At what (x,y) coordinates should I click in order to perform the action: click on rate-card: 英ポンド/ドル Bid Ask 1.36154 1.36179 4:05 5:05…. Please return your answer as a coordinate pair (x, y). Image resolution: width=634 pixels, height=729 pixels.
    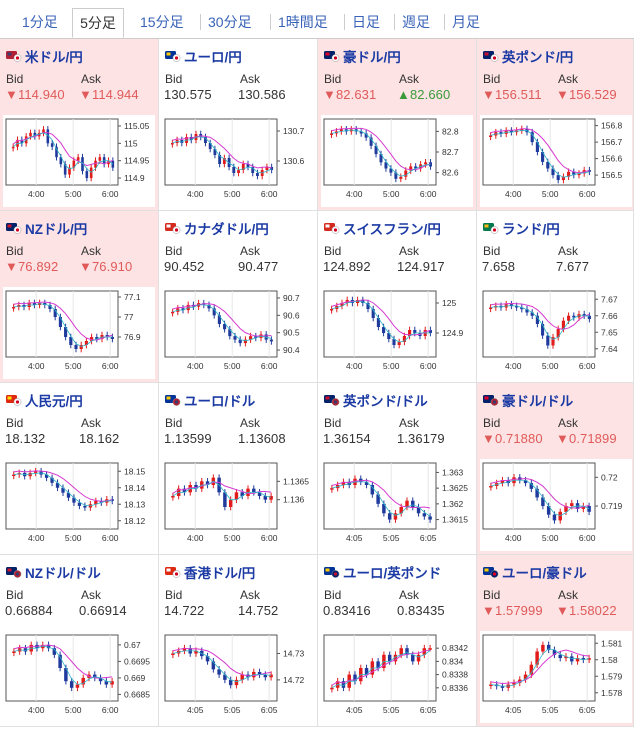
    Looking at the image, I should click on (397, 469).